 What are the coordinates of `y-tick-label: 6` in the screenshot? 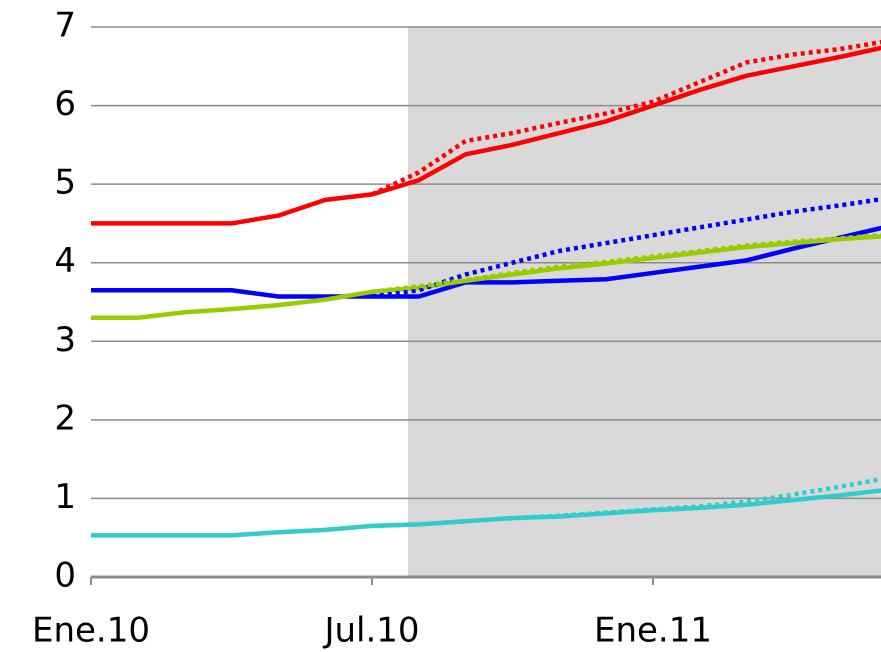 It's located at (65, 104).